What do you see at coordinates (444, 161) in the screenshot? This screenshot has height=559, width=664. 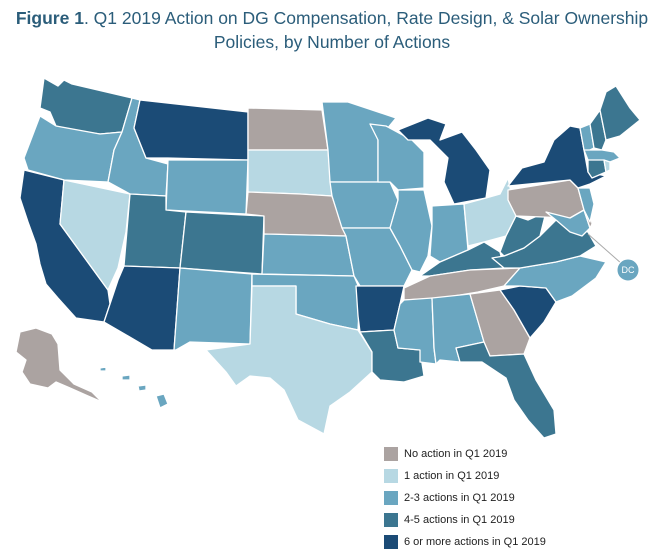 I see `state-MI` at bounding box center [444, 161].